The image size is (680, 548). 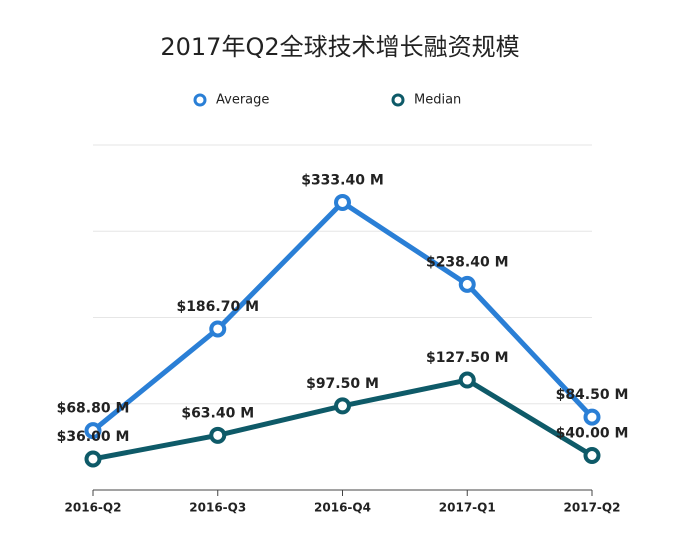 What do you see at coordinates (592, 508) in the screenshot?
I see `x-tick-label: 2017-Q2` at bounding box center [592, 508].